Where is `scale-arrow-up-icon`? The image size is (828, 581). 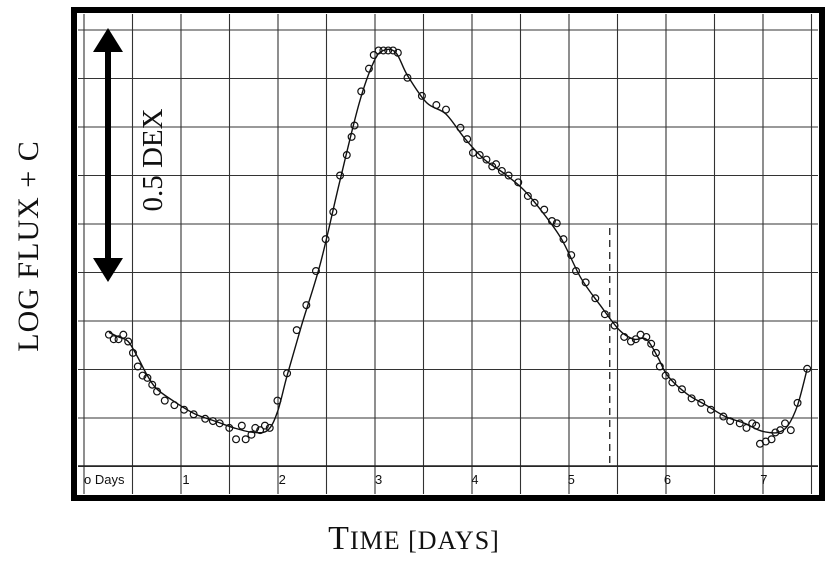 scale-arrow-up-icon is located at coordinates (108, 40).